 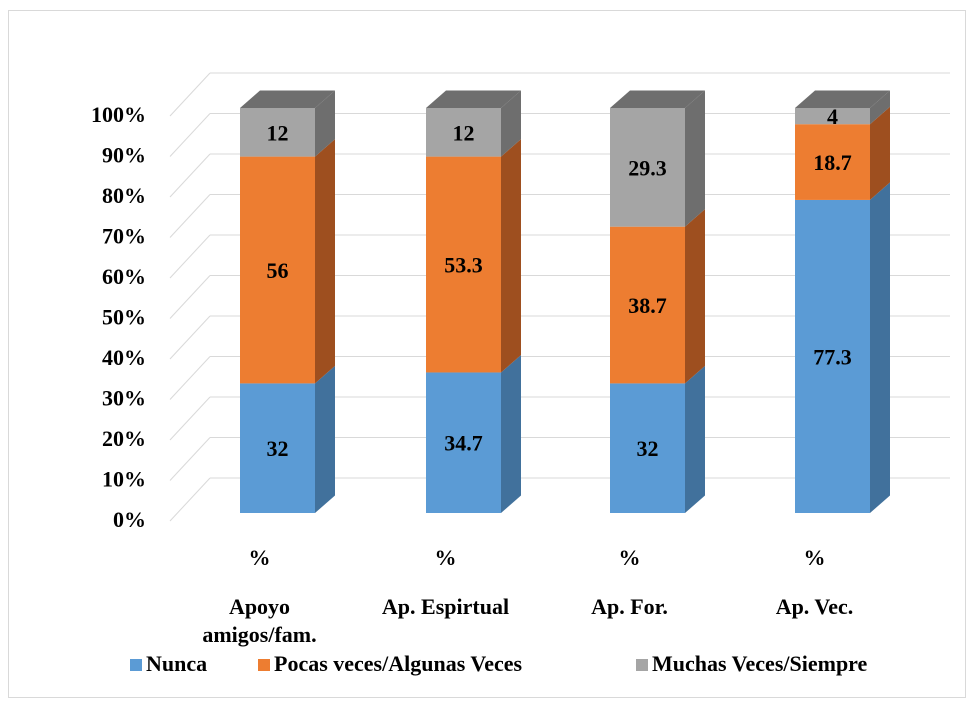 What do you see at coordinates (124, 195) in the screenshot?
I see `y-tick-label: 80%` at bounding box center [124, 195].